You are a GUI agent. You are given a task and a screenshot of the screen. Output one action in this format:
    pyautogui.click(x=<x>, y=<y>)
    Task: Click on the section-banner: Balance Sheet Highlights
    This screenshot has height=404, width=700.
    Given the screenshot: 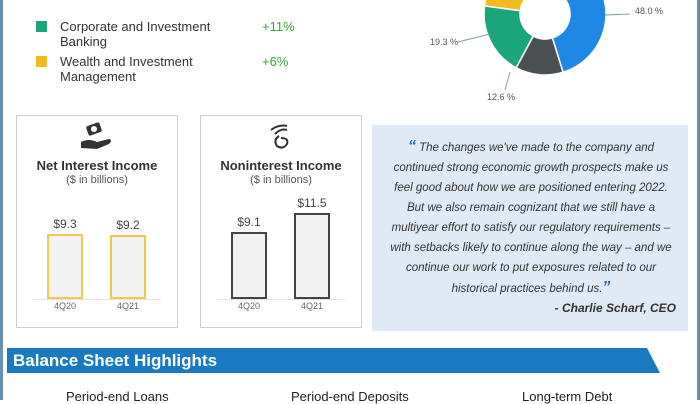 What is the action you would take?
    pyautogui.click(x=333, y=360)
    